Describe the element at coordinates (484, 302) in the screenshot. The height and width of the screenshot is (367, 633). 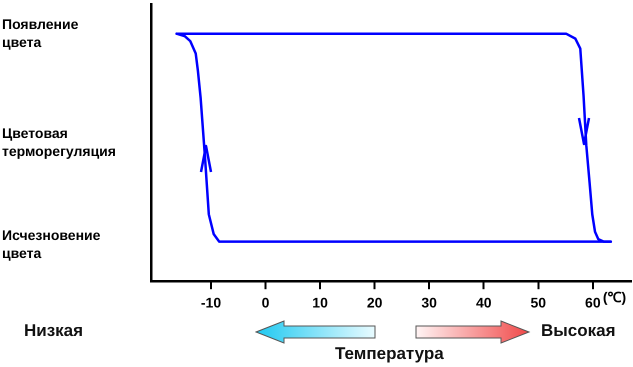
I see `x-tick-label: 40` at that location.